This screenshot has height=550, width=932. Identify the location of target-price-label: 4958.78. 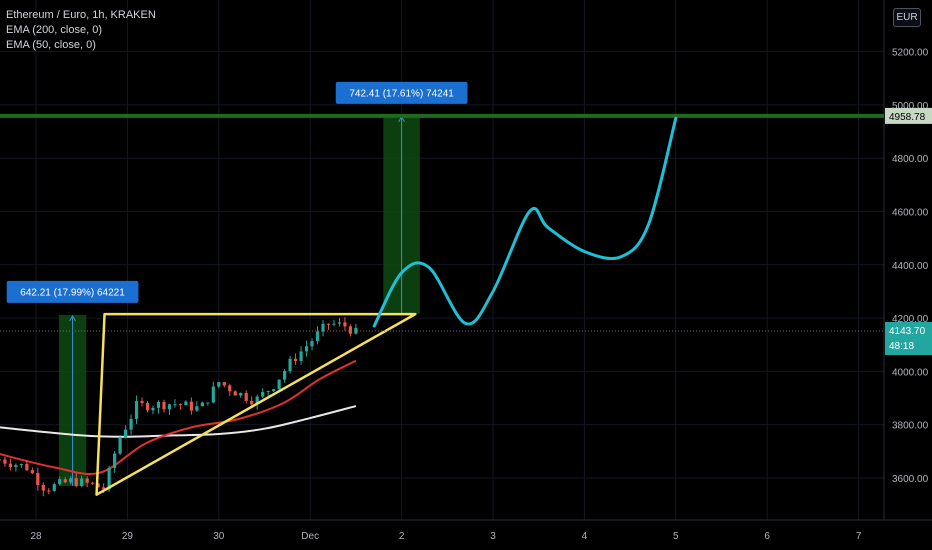
(907, 117).